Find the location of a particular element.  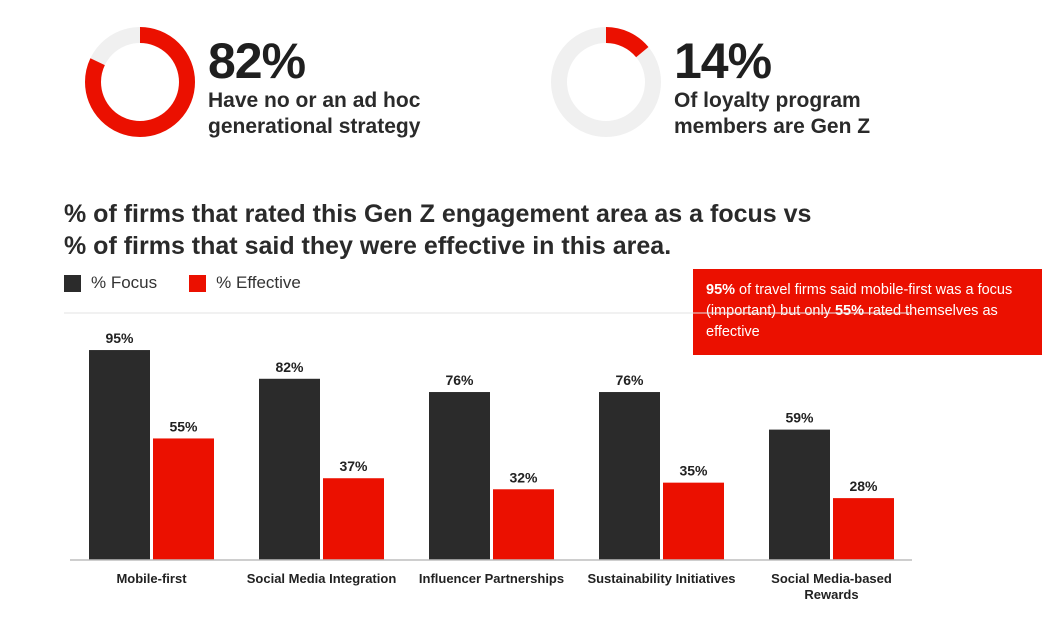

legend-swatch-effective is located at coordinates (198, 283).